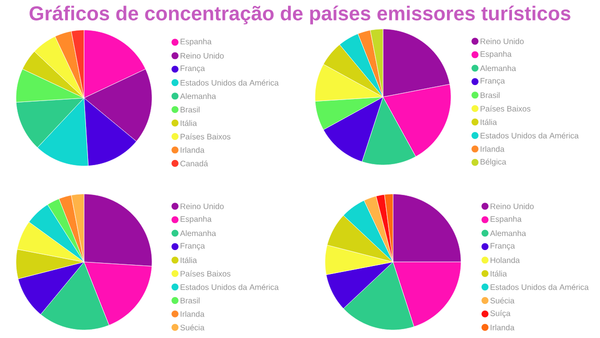 This screenshot has width=600, height=338. I want to click on legend-label: Bélgica, so click(493, 162).